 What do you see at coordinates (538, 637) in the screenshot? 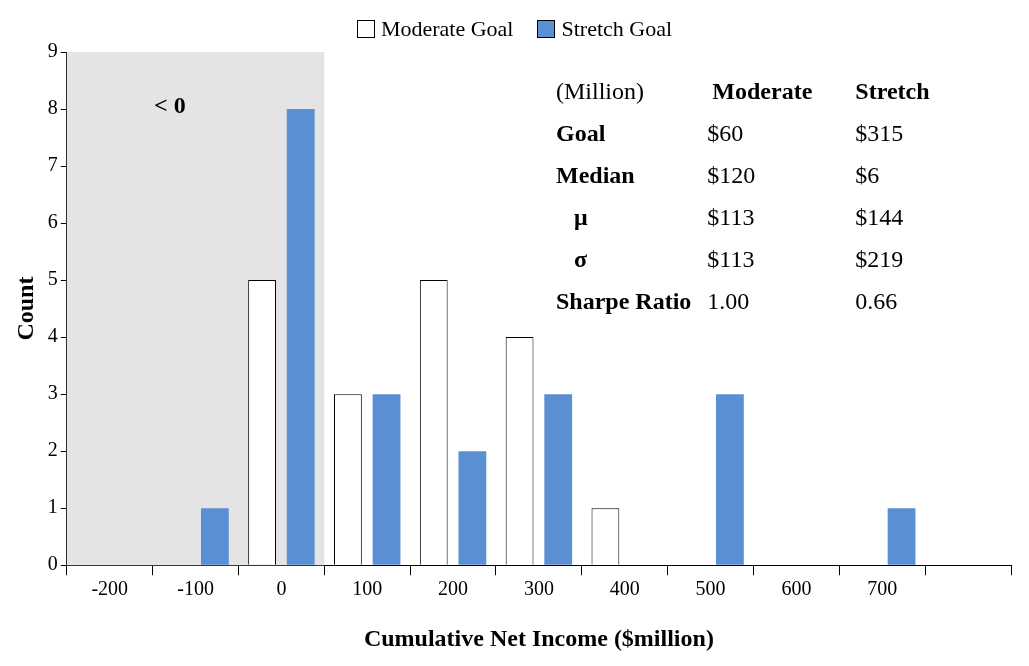
I see `x-axis-title: Cumulative Net Income ($million)` at bounding box center [538, 637].